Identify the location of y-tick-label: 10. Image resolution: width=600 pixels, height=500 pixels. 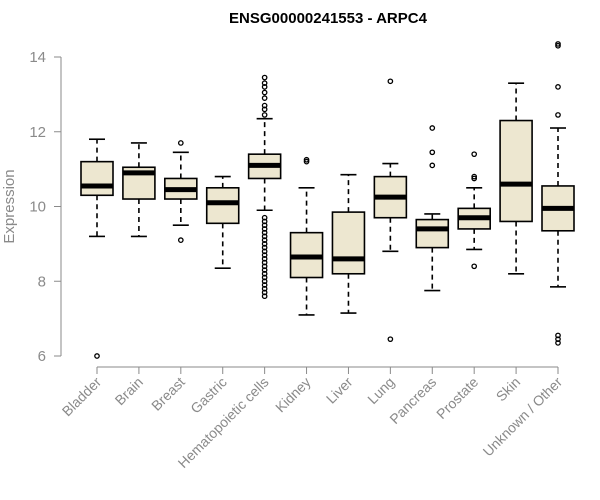
(37, 207).